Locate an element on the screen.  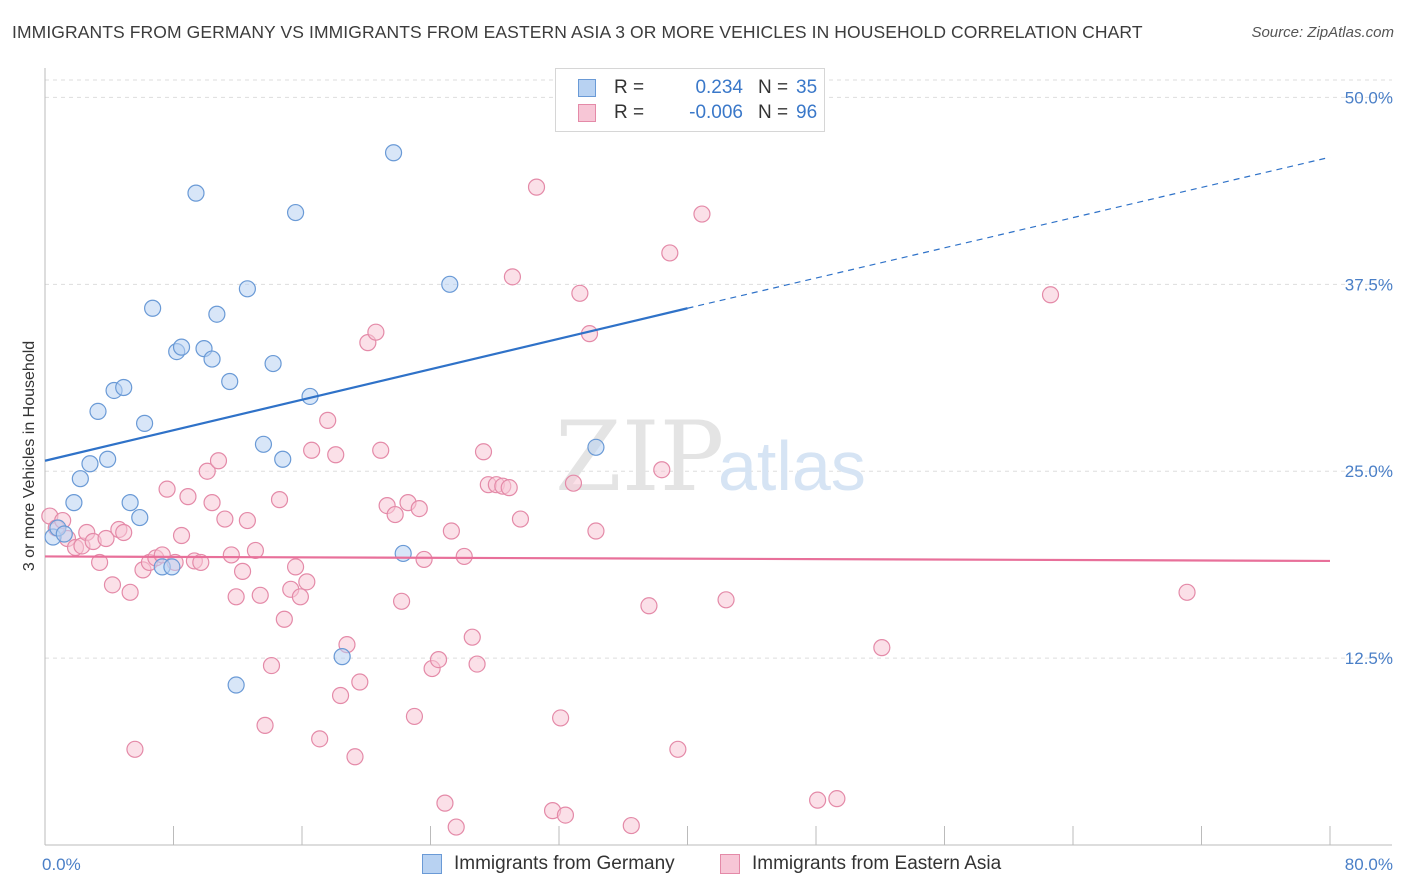
germany-swatch is located at coordinates (432, 864).